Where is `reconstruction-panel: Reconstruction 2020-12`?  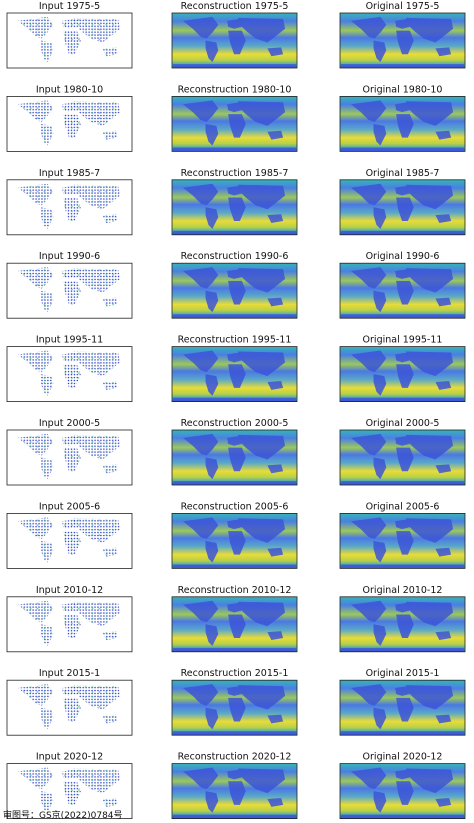 reconstruction-panel: Reconstruction 2020-12 is located at coordinates (234, 785).